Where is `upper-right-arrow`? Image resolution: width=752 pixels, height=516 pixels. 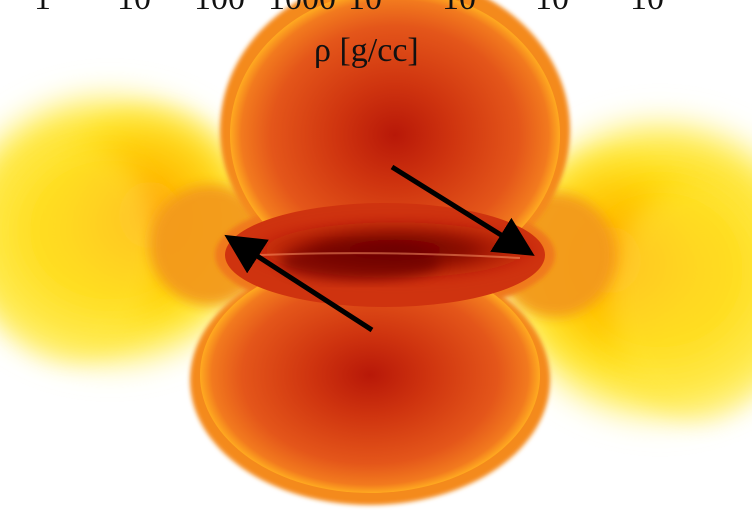
upper-right-arrow is located at coordinates (462, 210).